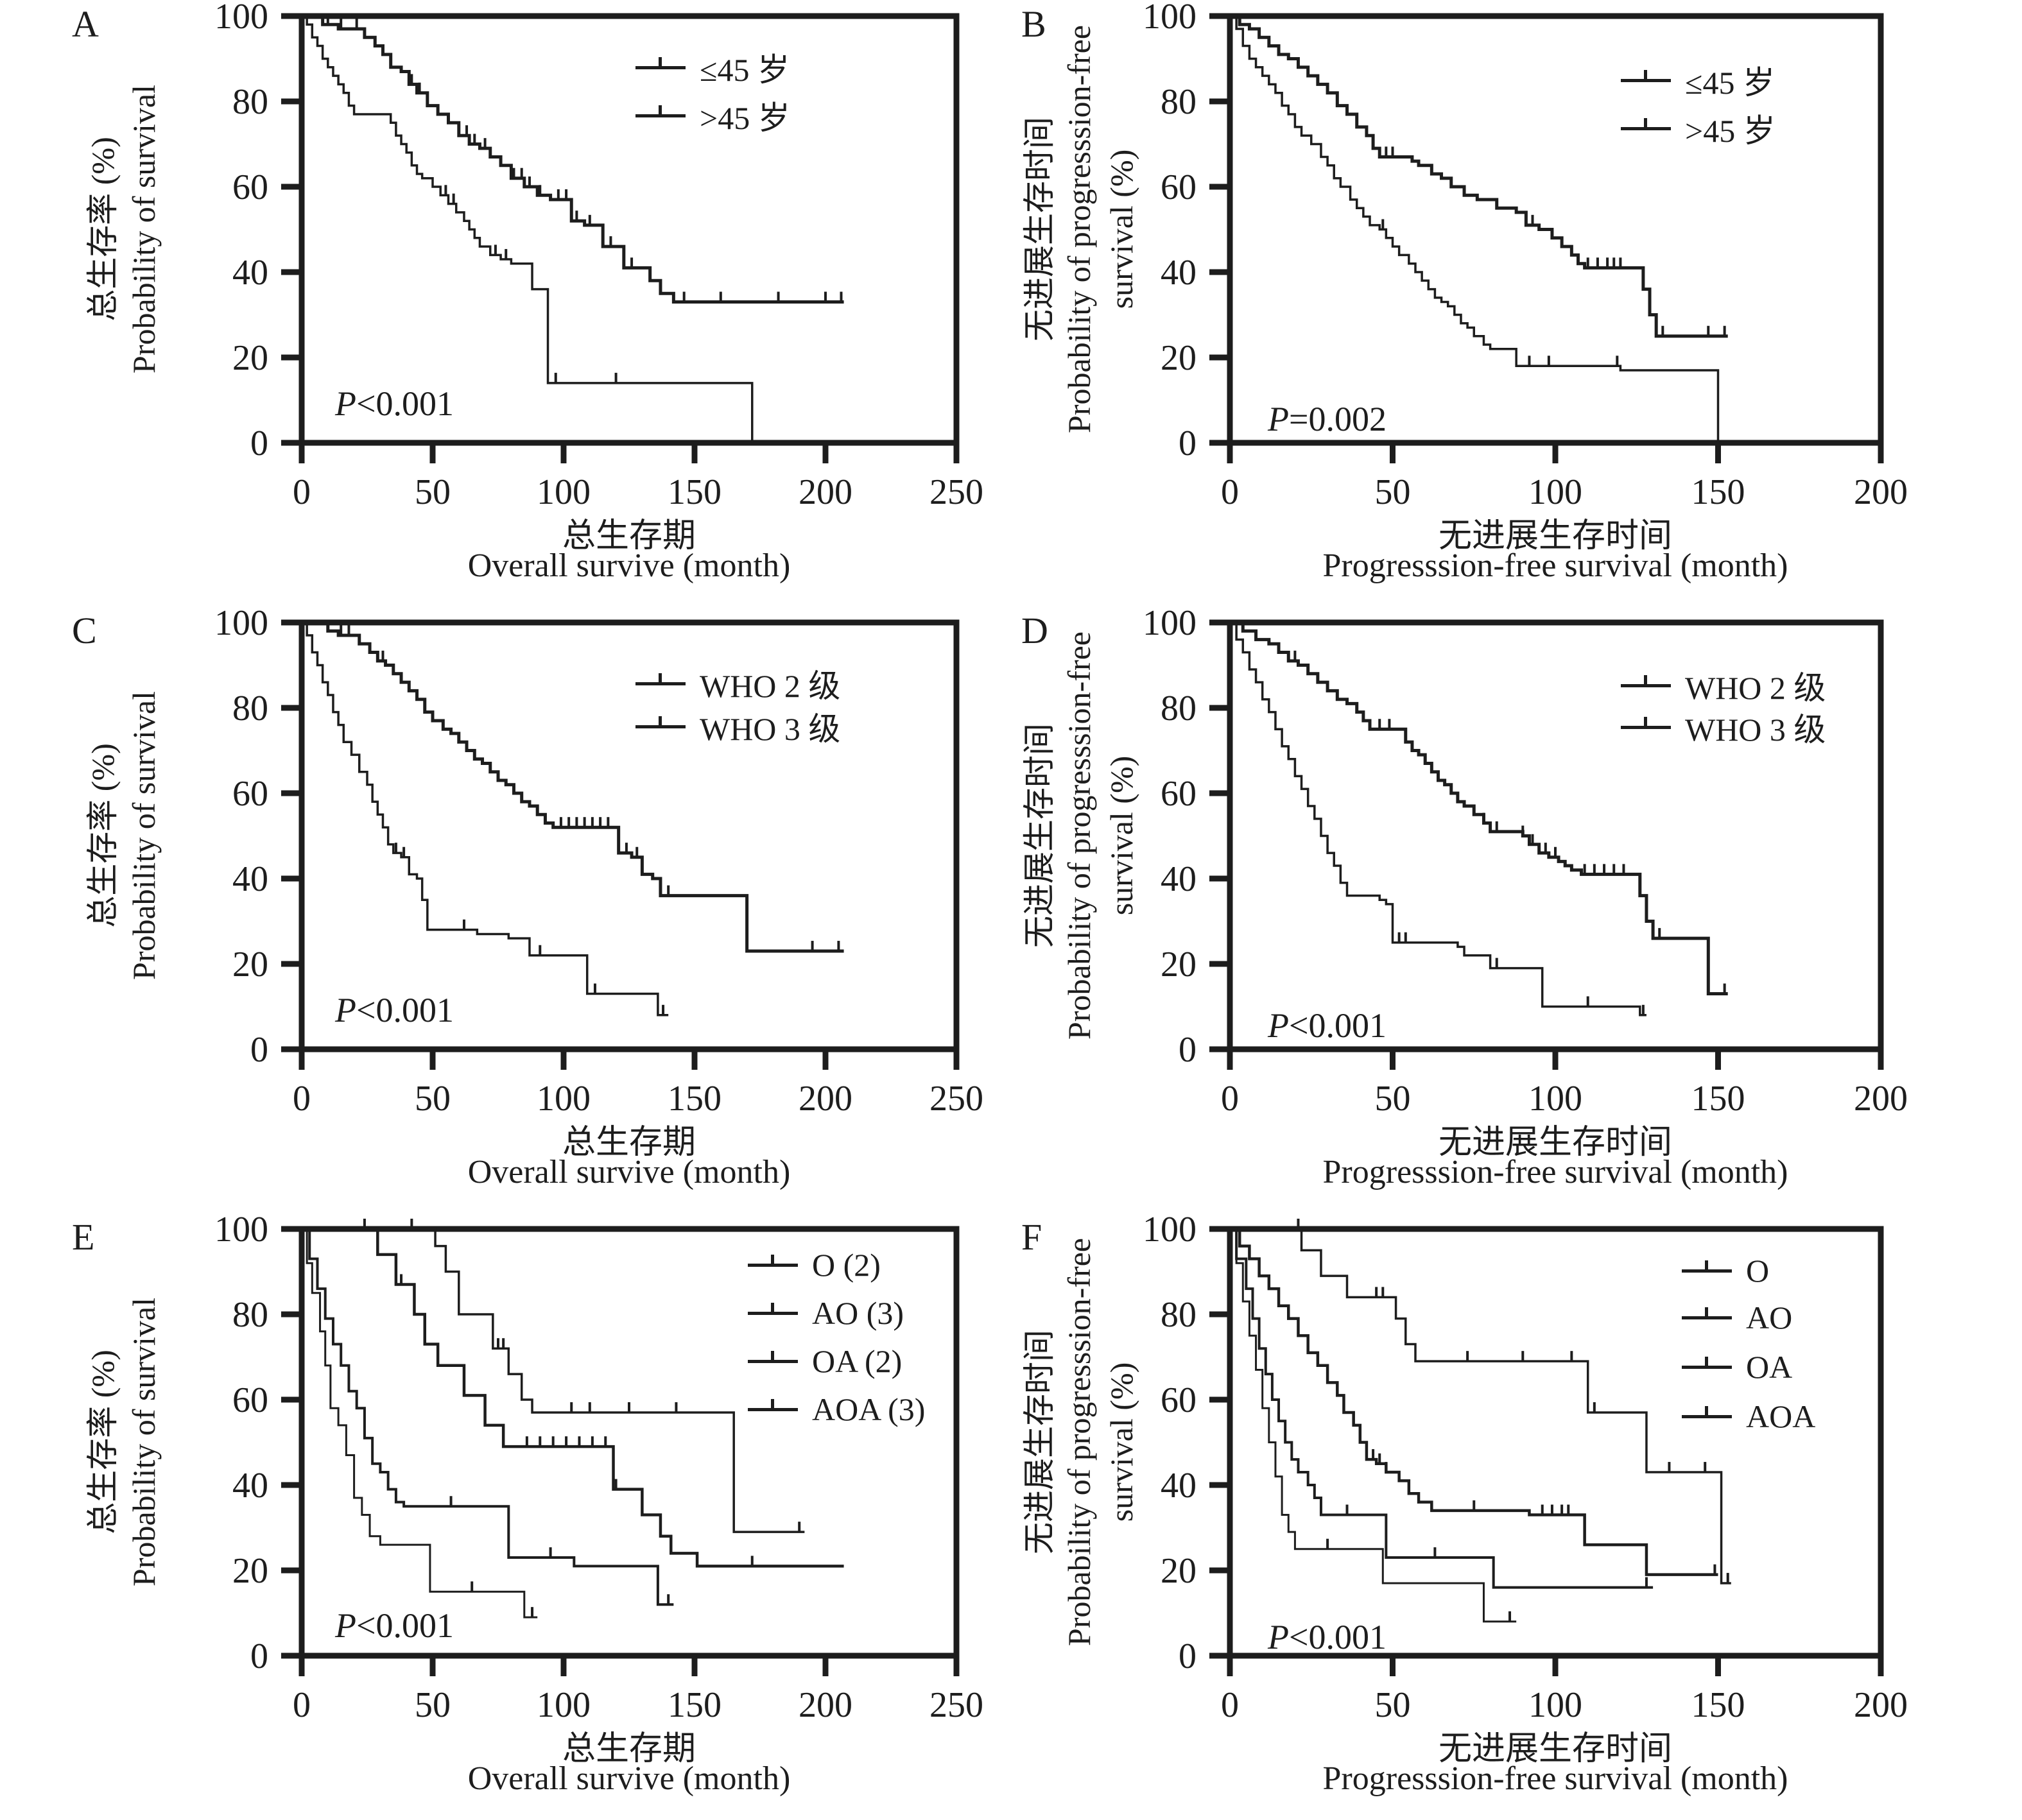 The image size is (2022, 1820). I want to click on panel-letter: F, so click(1031, 1237).